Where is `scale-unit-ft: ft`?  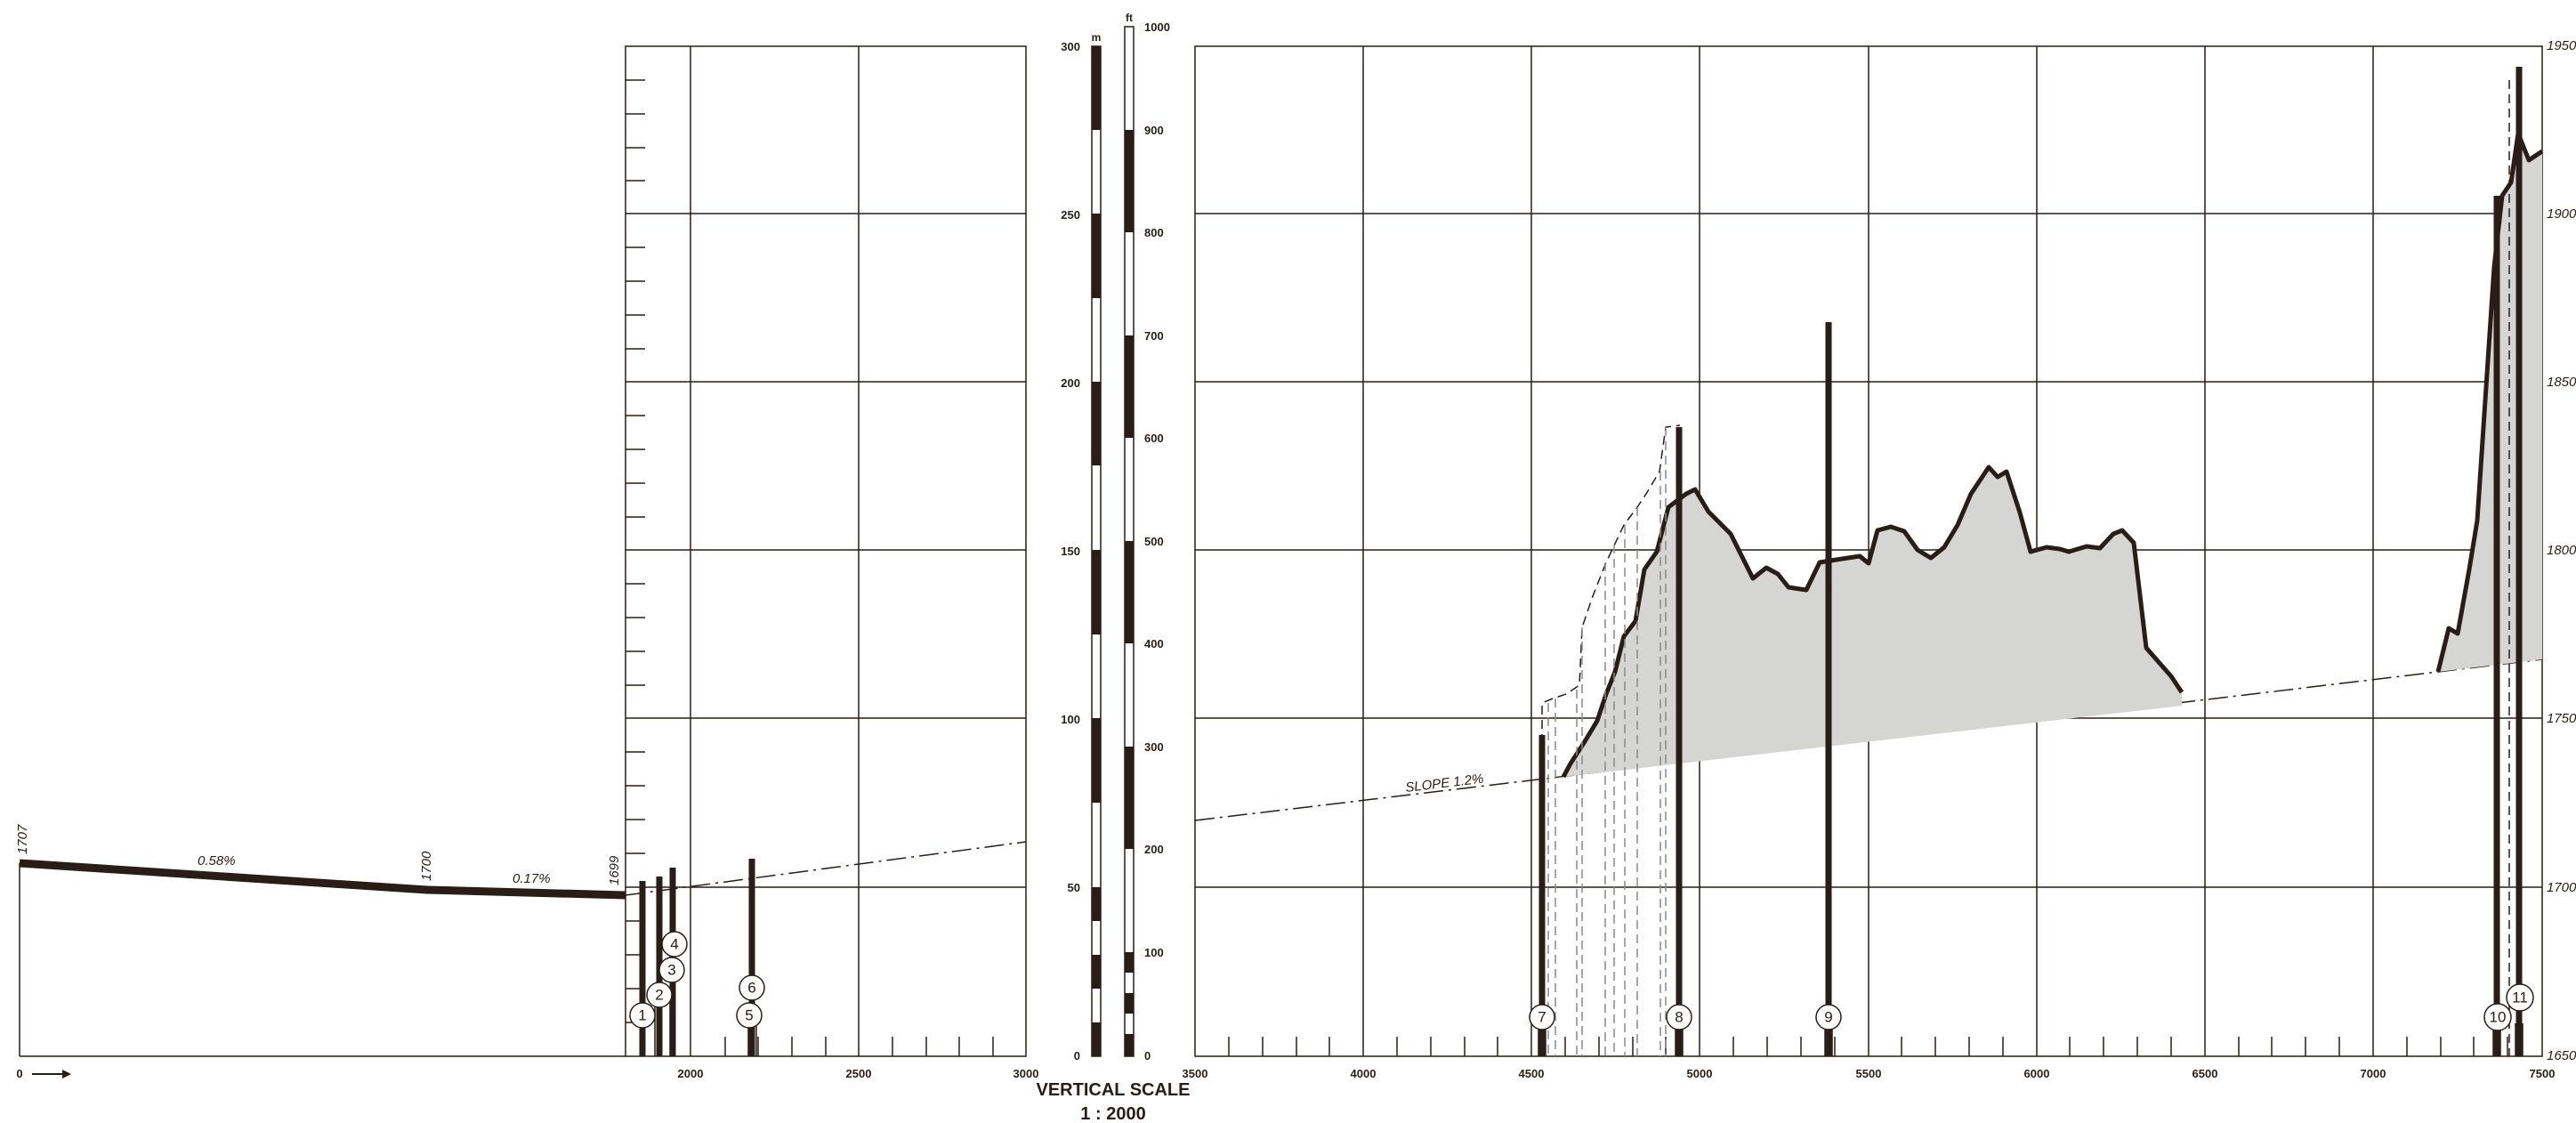 scale-unit-ft: ft is located at coordinates (1129, 18).